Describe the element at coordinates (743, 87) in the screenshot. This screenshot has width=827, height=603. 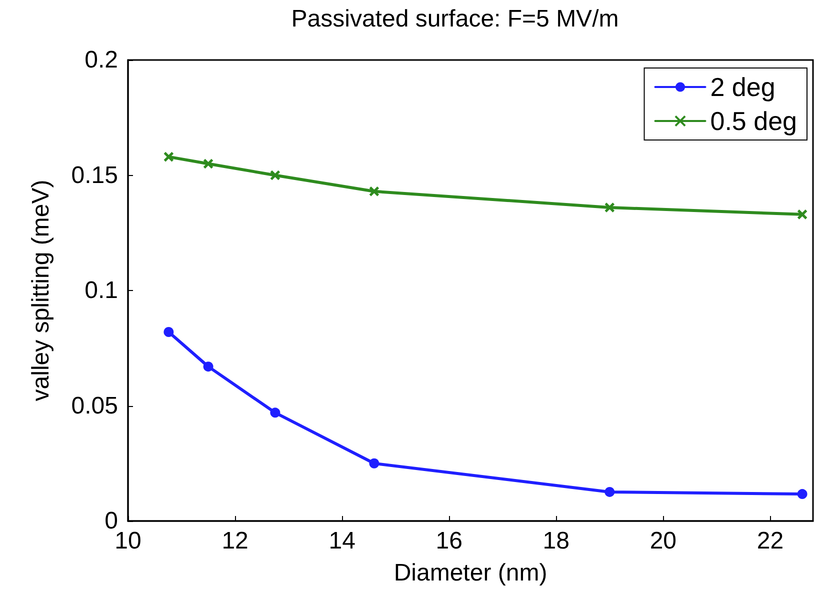
I see `legend-label: 2 deg` at that location.